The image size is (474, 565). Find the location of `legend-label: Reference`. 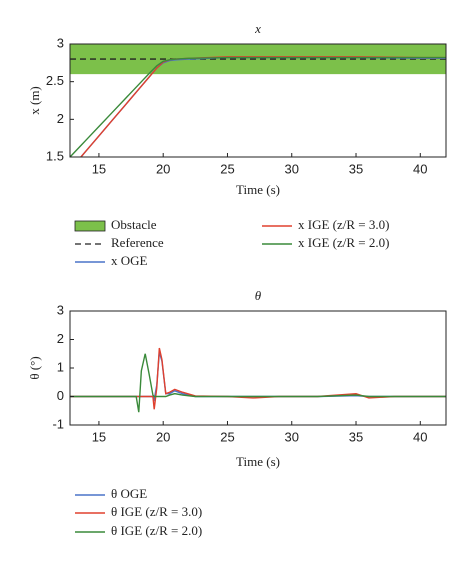

legend-label: Reference is located at coordinates (137, 242).